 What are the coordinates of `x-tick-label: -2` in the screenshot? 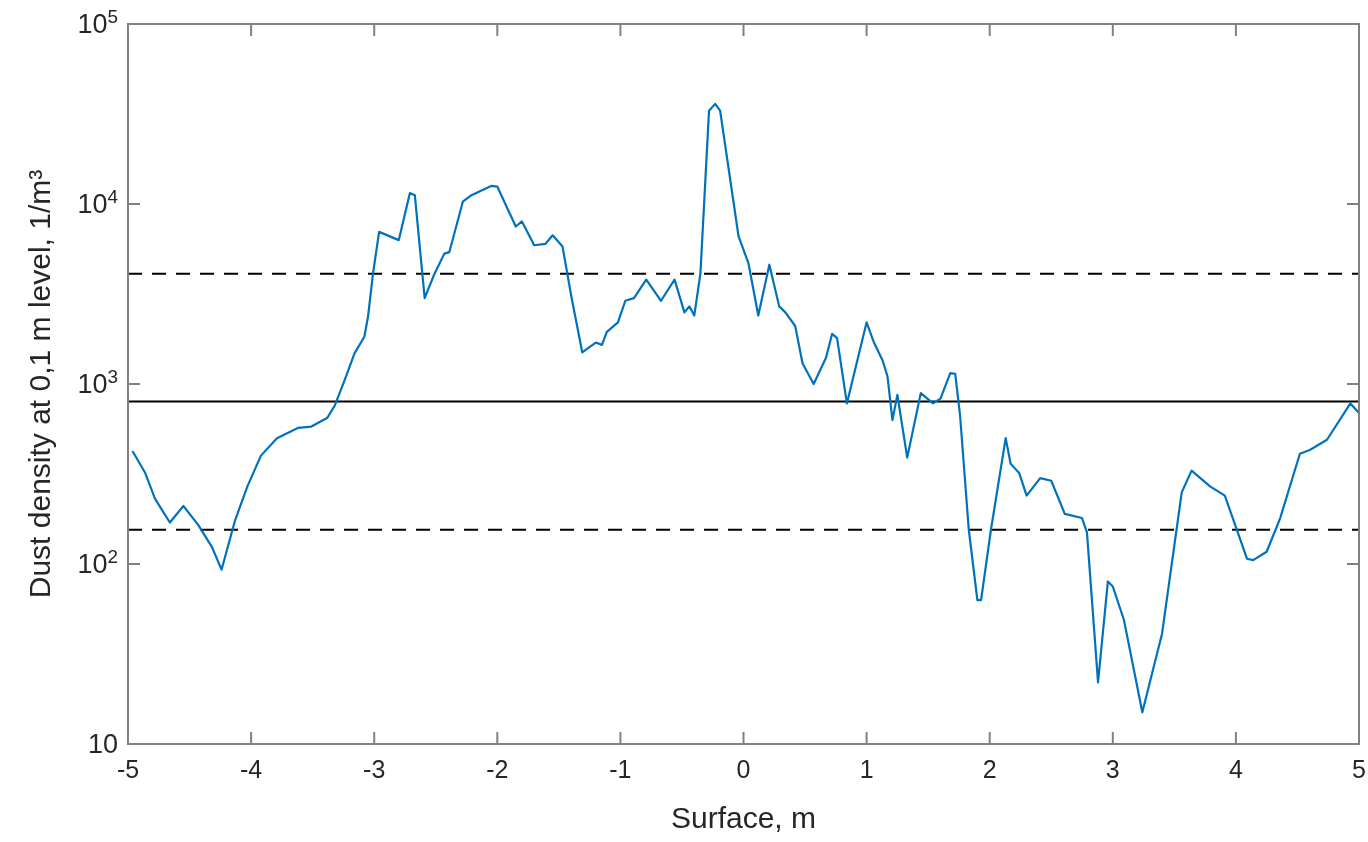 It's located at (497, 769).